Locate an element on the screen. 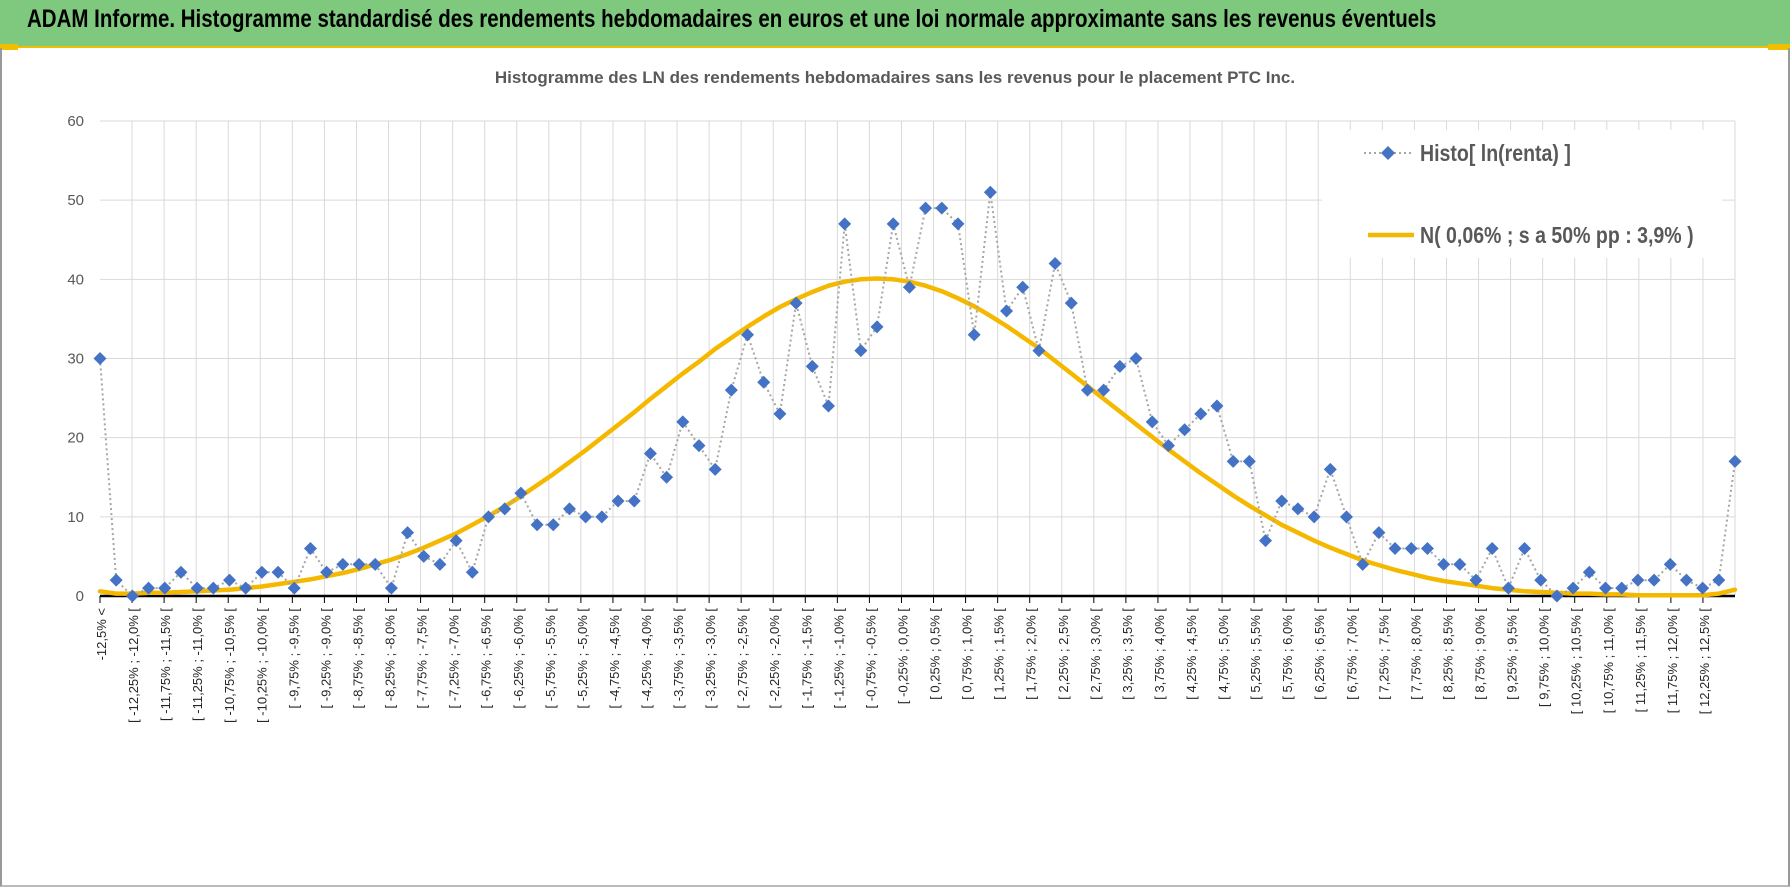  x-tick-label: [ 1,75% ; 2,0% [ is located at coordinates (1031, 654).